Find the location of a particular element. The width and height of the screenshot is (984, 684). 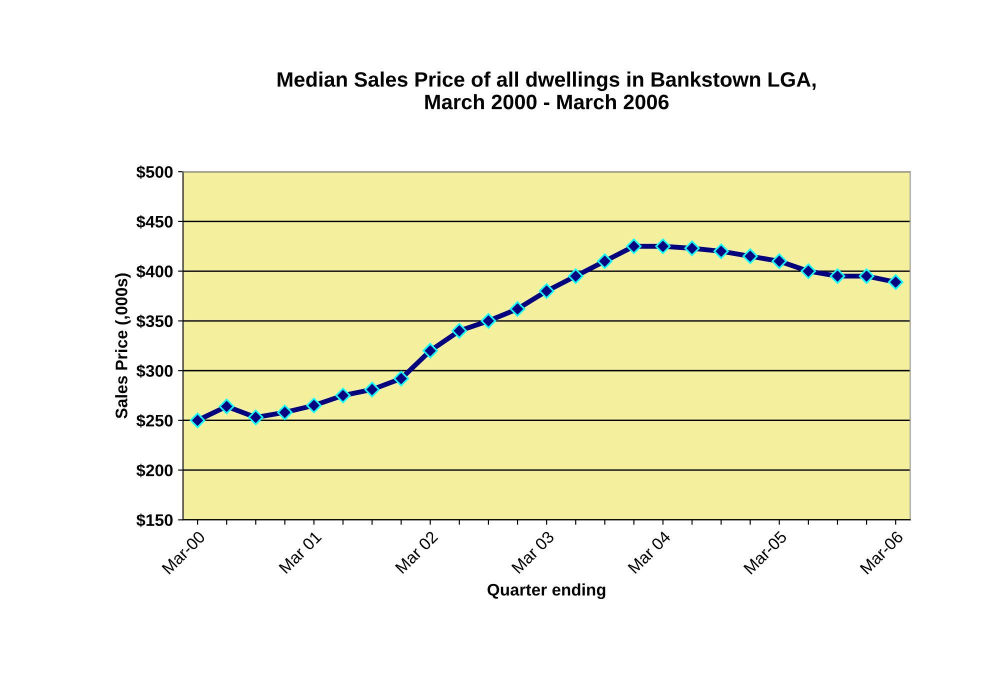

y-tick-label: $450 is located at coordinates (154, 222).